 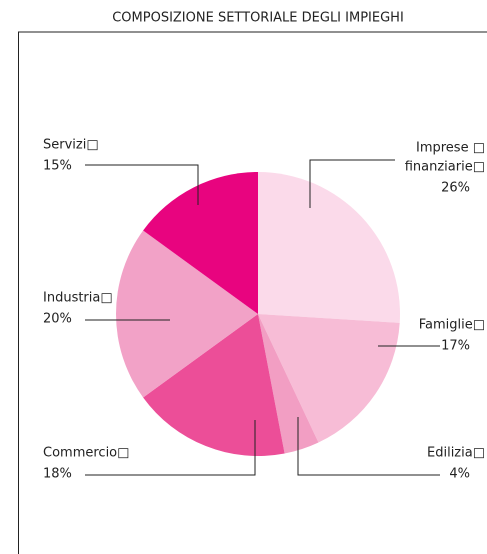 I want to click on value-label: 18%, so click(x=57, y=474).